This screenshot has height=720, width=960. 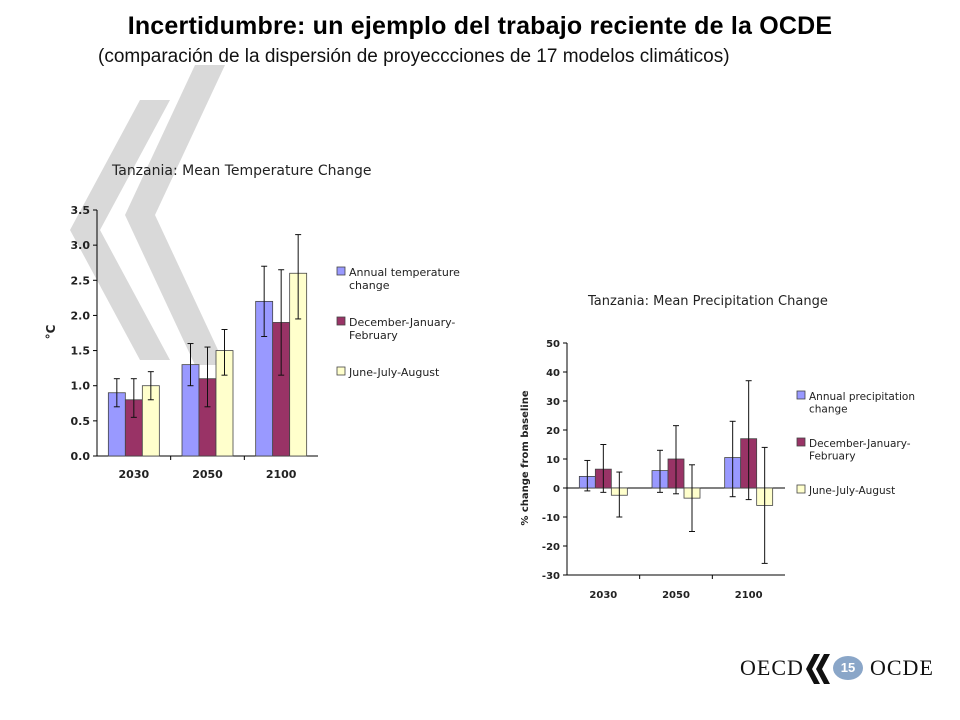 I want to click on y-axis-label: °C, so click(x=51, y=331).